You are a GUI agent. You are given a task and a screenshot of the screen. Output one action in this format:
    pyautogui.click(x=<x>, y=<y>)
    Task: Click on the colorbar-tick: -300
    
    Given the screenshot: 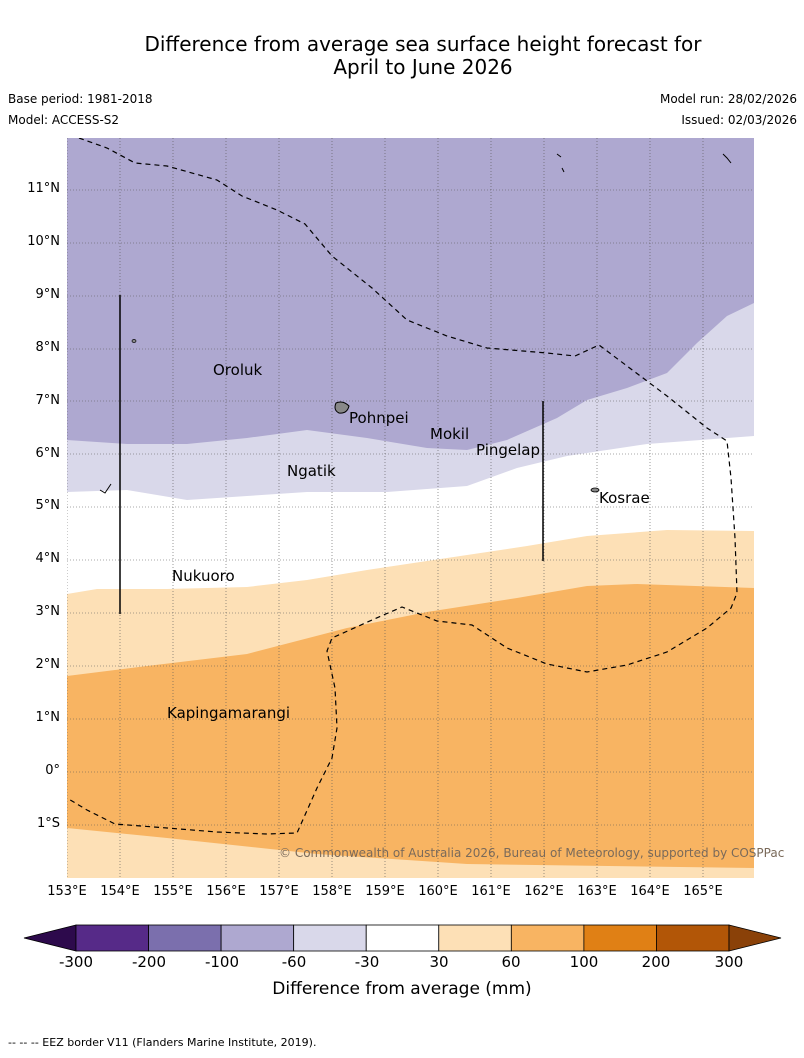 What is the action you would take?
    pyautogui.click(x=76, y=962)
    